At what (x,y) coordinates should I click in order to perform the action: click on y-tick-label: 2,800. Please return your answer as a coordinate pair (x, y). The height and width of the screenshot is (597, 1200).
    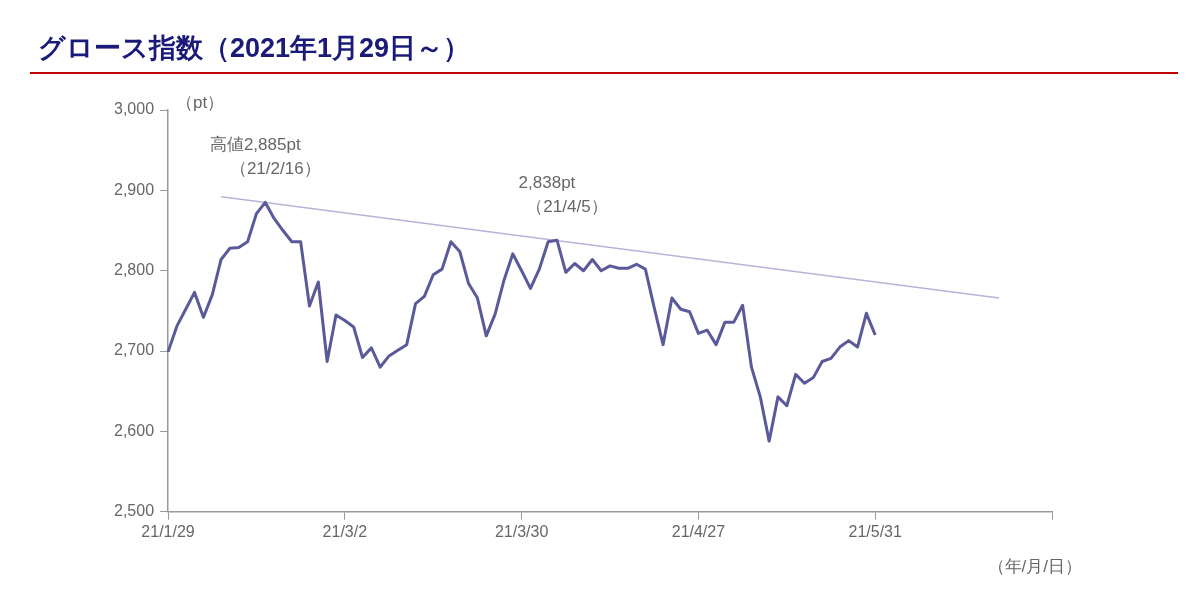
    Looking at the image, I should click on (134, 270).